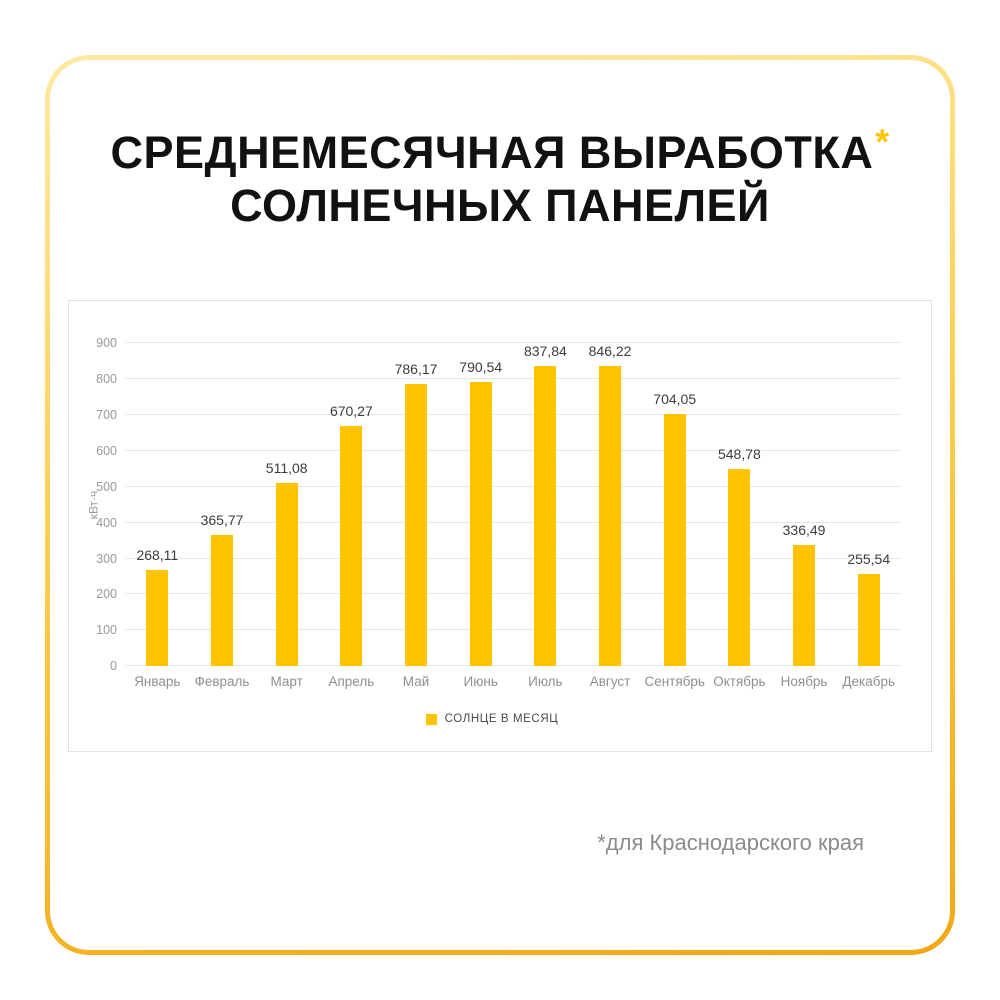  What do you see at coordinates (106, 522) in the screenshot?
I see `y-tick-label: 400` at bounding box center [106, 522].